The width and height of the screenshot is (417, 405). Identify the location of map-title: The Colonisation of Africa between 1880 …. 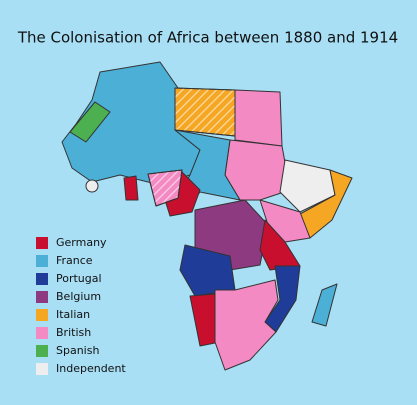
(207, 38).